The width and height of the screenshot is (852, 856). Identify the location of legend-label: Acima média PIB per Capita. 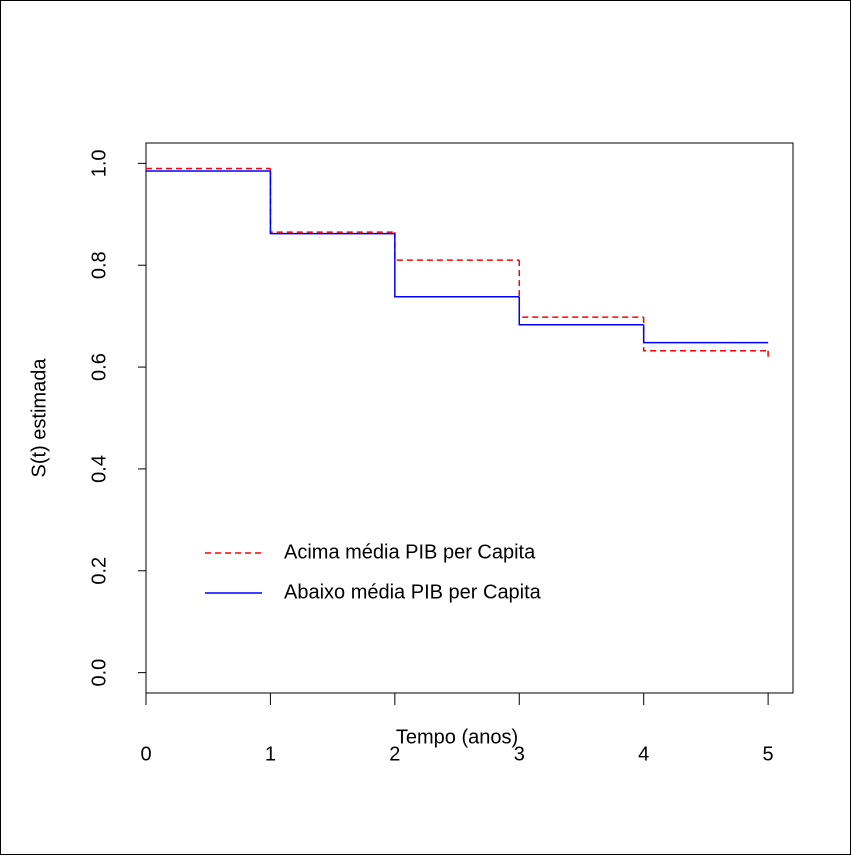
(410, 552).